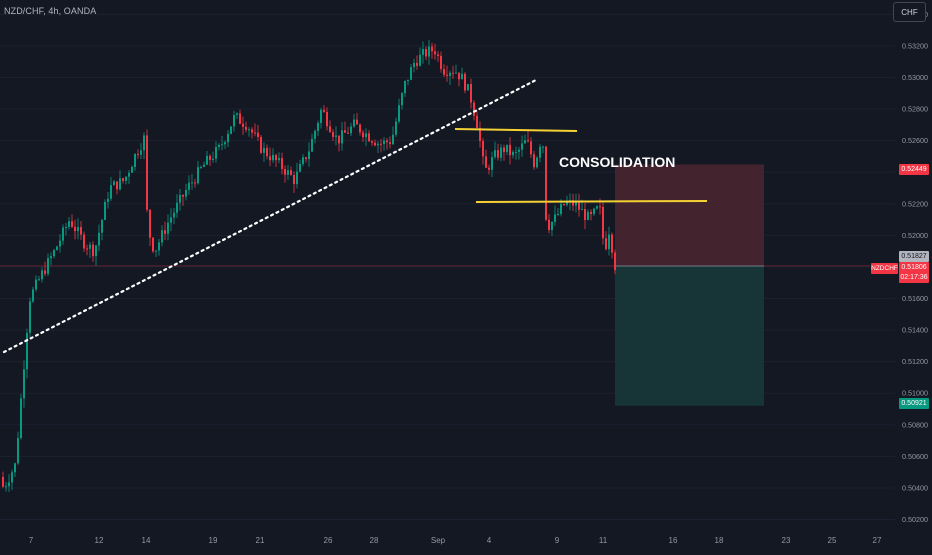 This screenshot has width=932, height=555. What do you see at coordinates (374, 540) in the screenshot?
I see `time-tick-label: 28` at bounding box center [374, 540].